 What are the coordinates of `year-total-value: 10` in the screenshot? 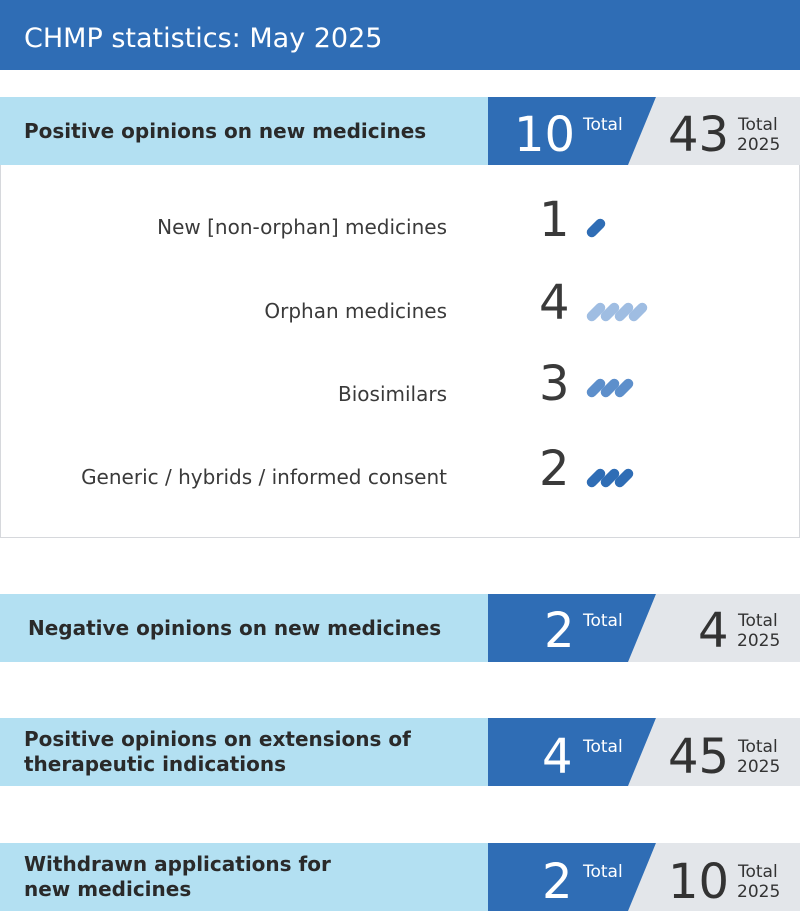 It's located at (699, 882).